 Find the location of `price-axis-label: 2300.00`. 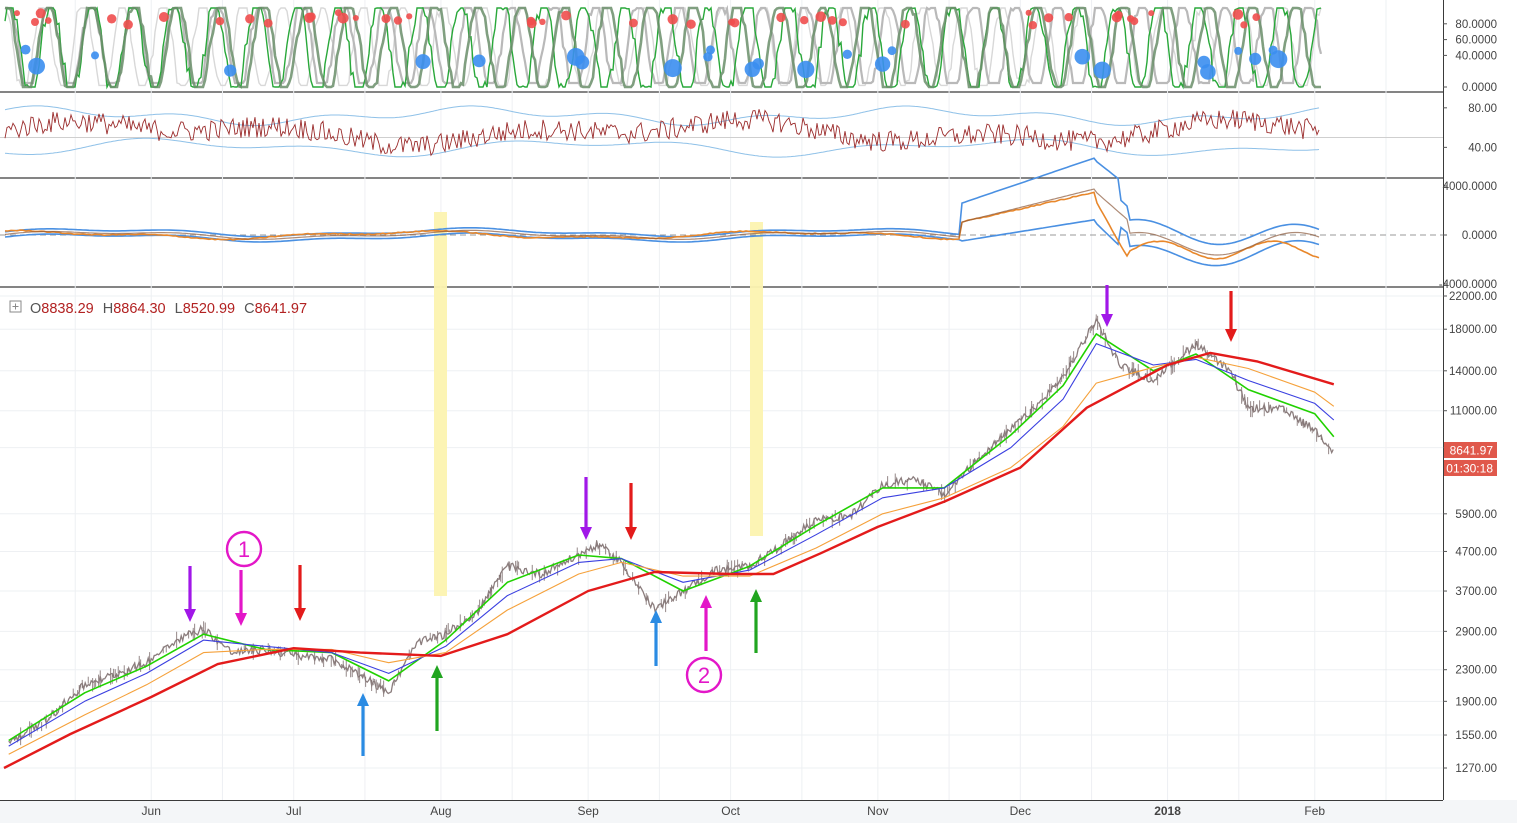

price-axis-label: 2300.00 is located at coordinates (1476, 671).